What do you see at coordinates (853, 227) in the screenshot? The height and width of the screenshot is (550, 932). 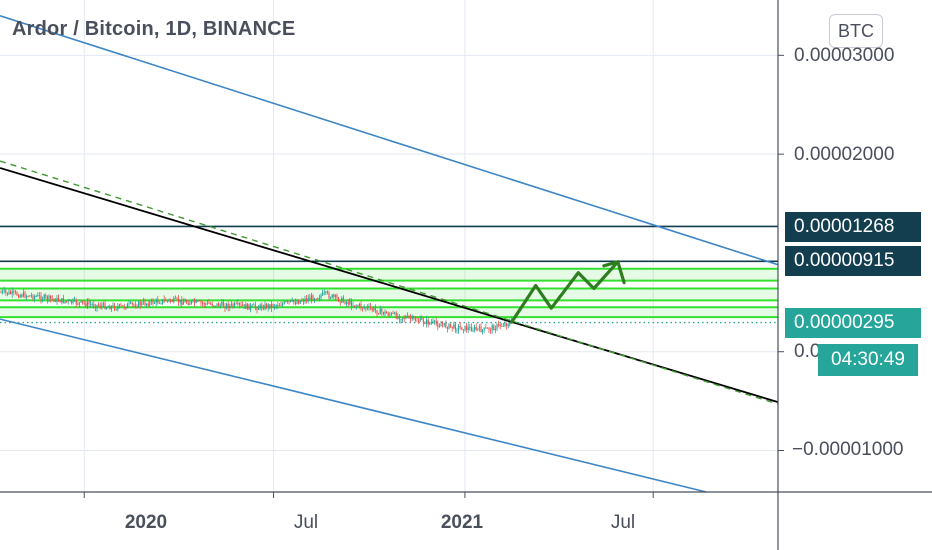 I see `price-label-resistance-upper: 0.00001268` at bounding box center [853, 227].